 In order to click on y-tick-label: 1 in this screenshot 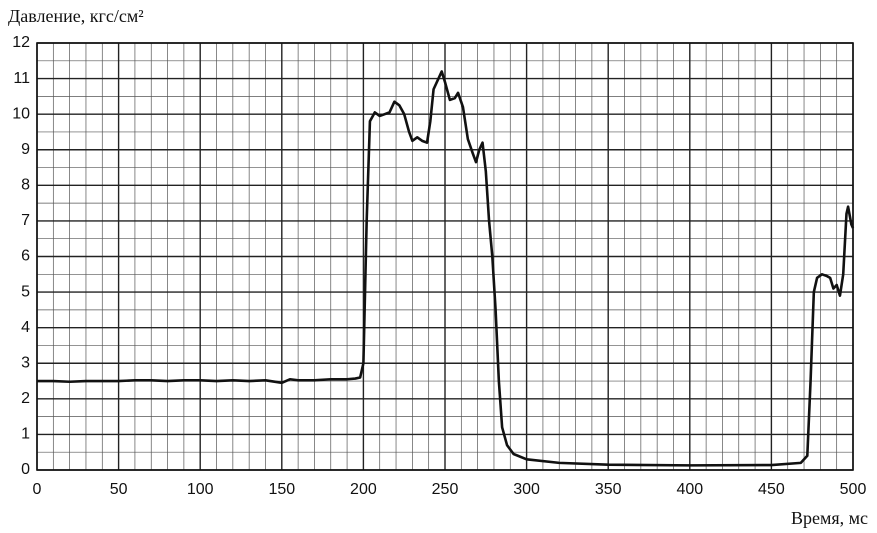, I will do `click(25, 434)`.